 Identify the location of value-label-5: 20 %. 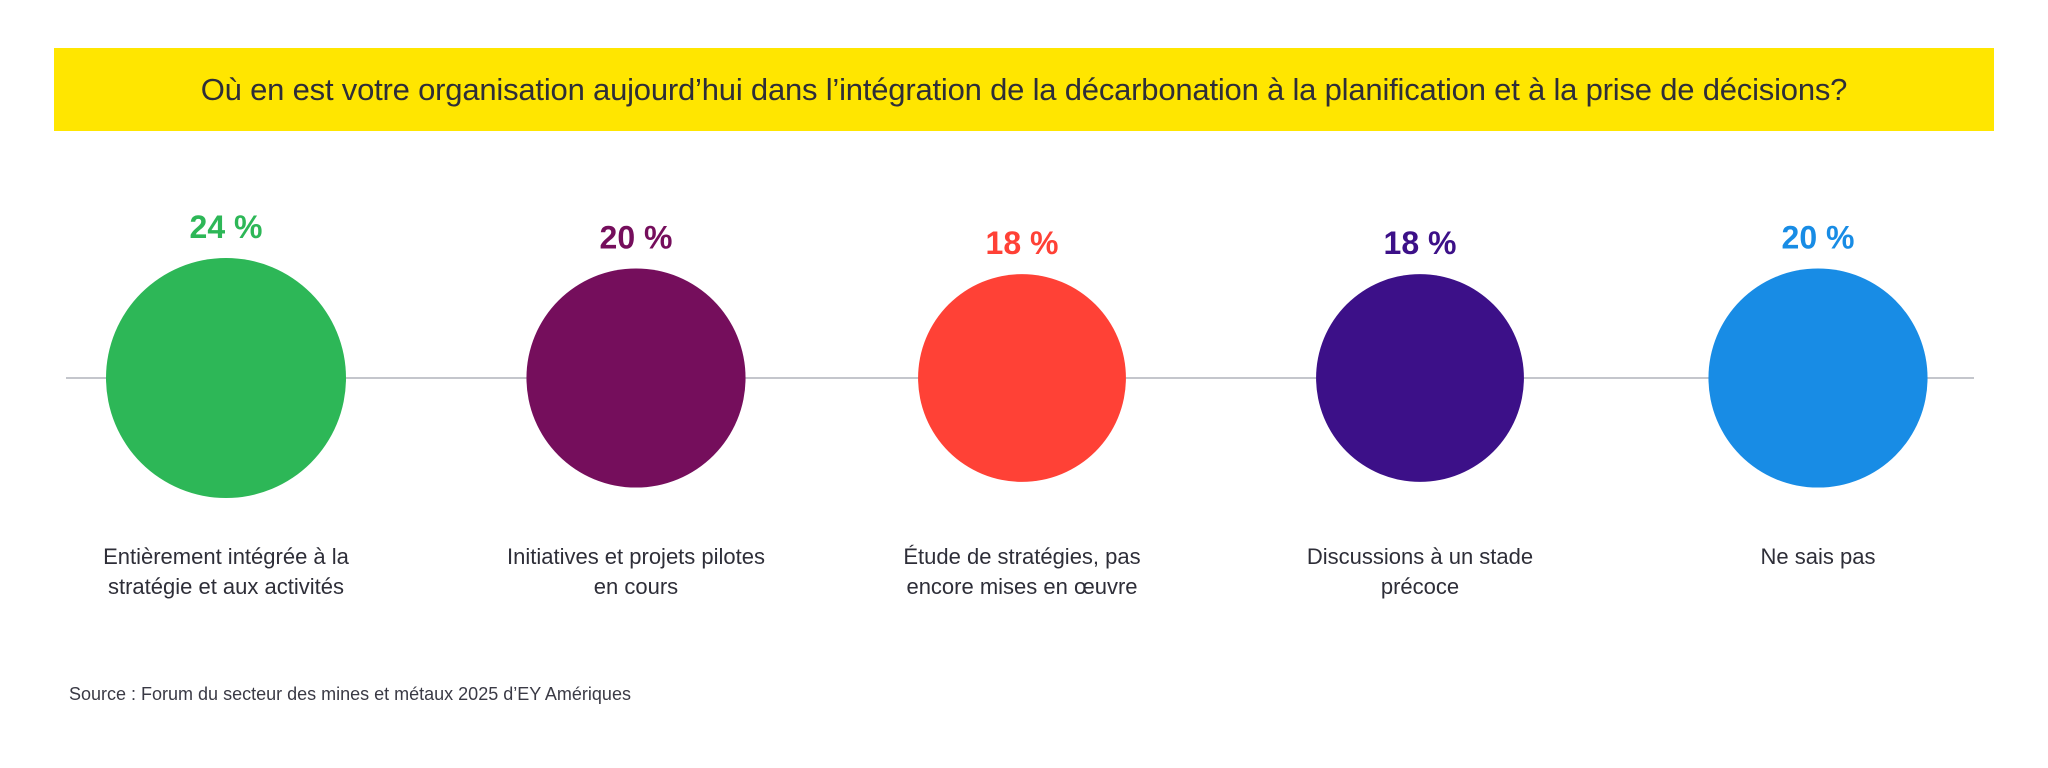
(1818, 237).